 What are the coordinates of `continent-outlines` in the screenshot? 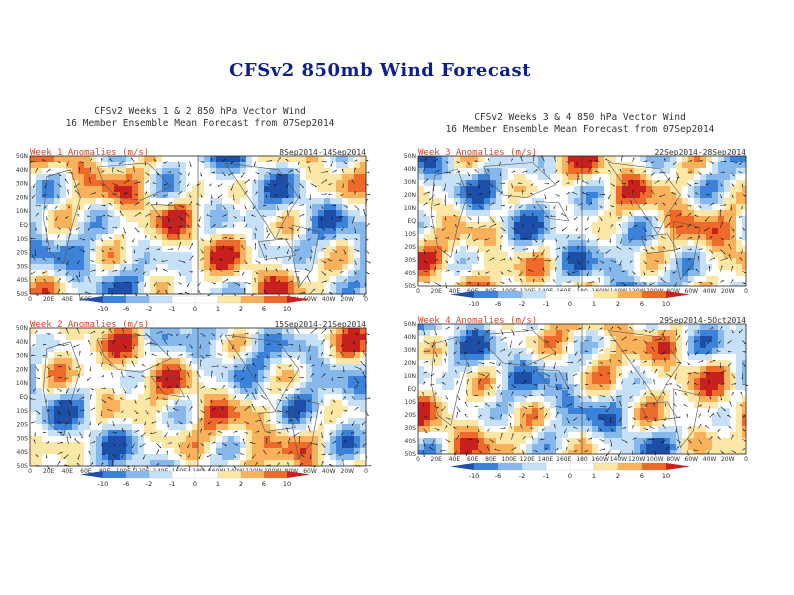 It's located at (181, 225).